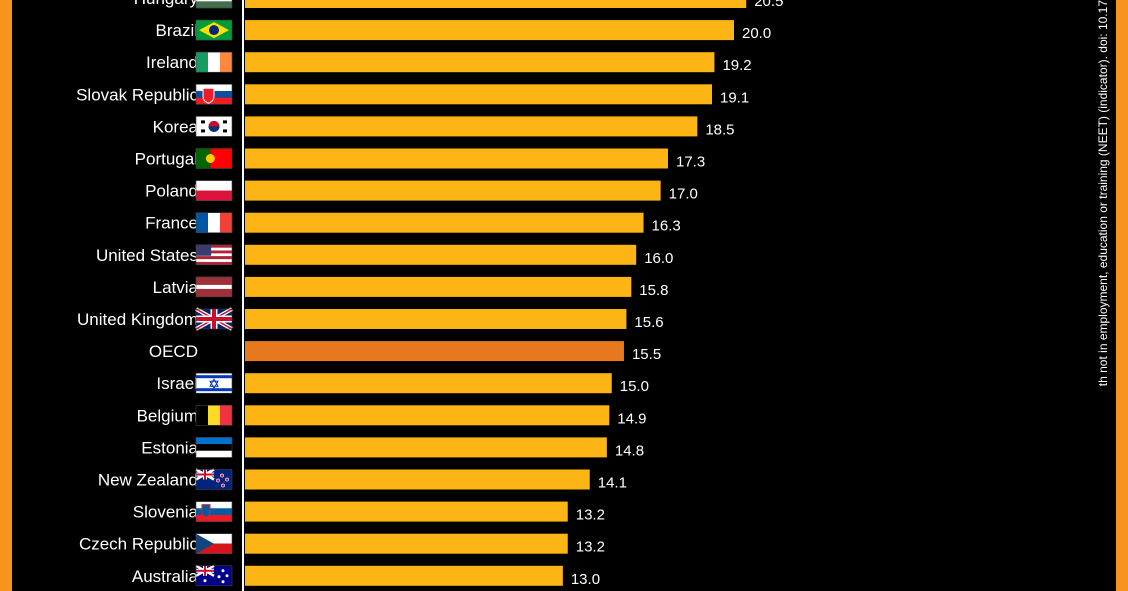 The width and height of the screenshot is (1128, 591). Describe the element at coordinates (172, 62) in the screenshot. I see `category-label: Ireland` at that location.